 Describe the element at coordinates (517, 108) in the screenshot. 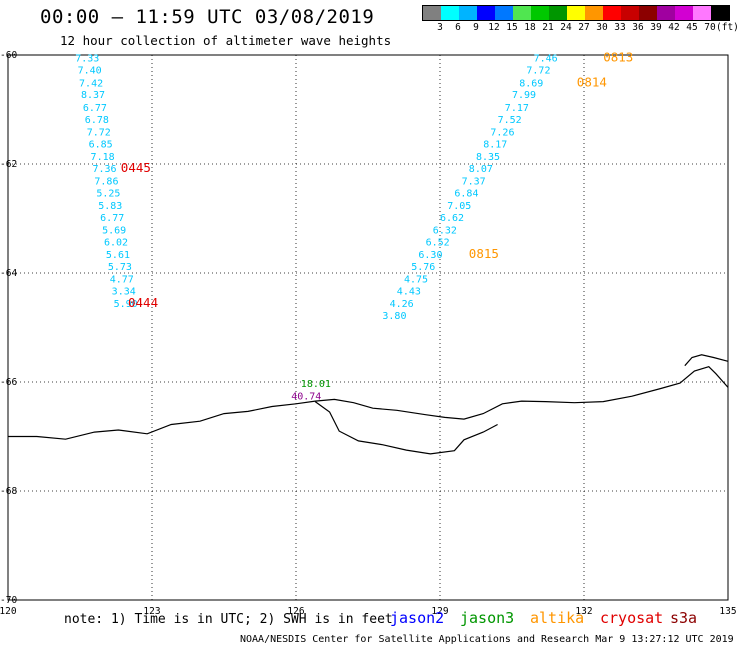

I see `swh-value-label: 7.17` at that location.